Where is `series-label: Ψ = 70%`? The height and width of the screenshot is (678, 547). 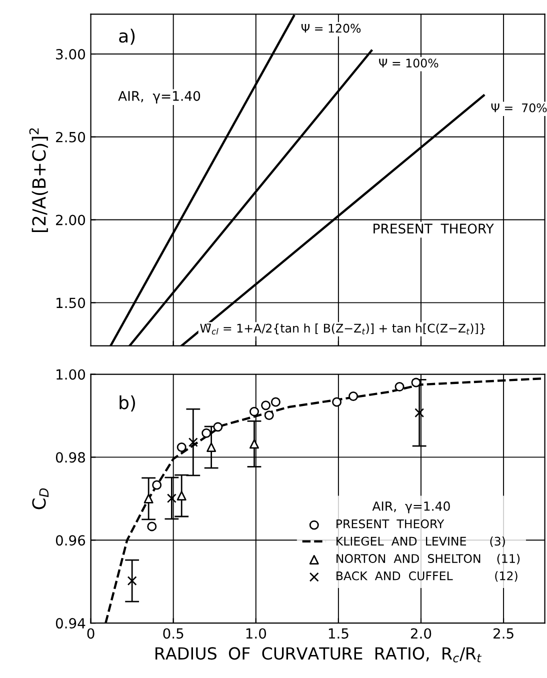 series-label: Ψ = 70% is located at coordinates (519, 107).